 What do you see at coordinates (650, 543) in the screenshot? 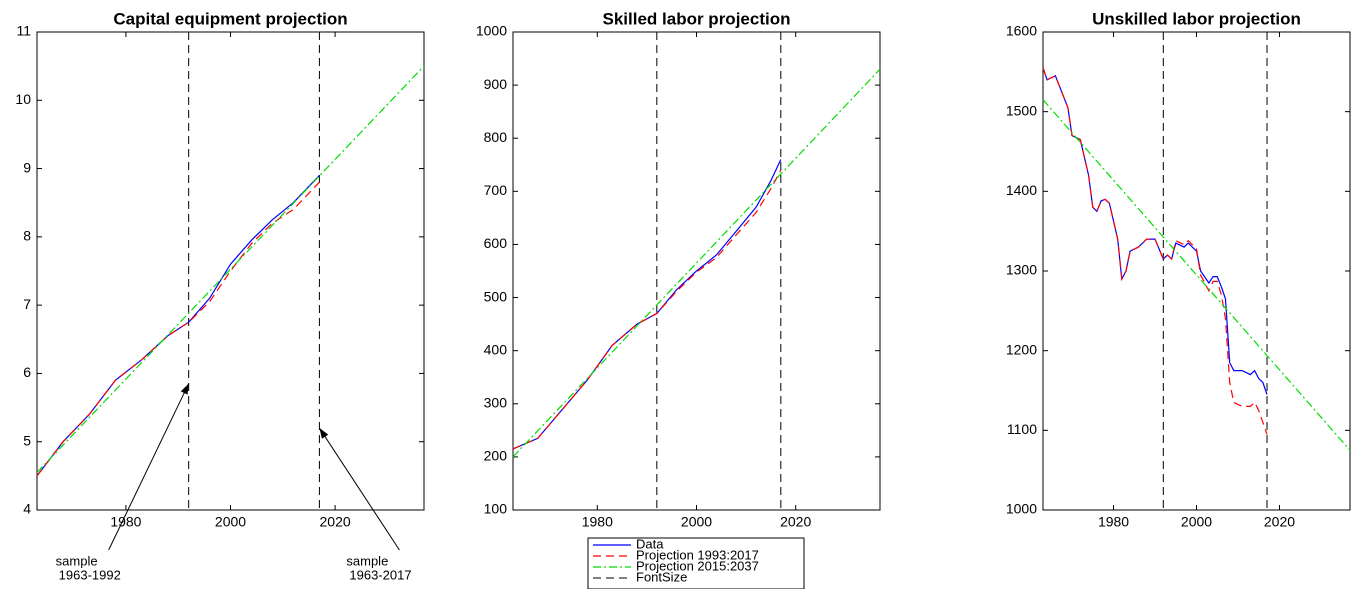
I see `legend-label: Data` at bounding box center [650, 543].